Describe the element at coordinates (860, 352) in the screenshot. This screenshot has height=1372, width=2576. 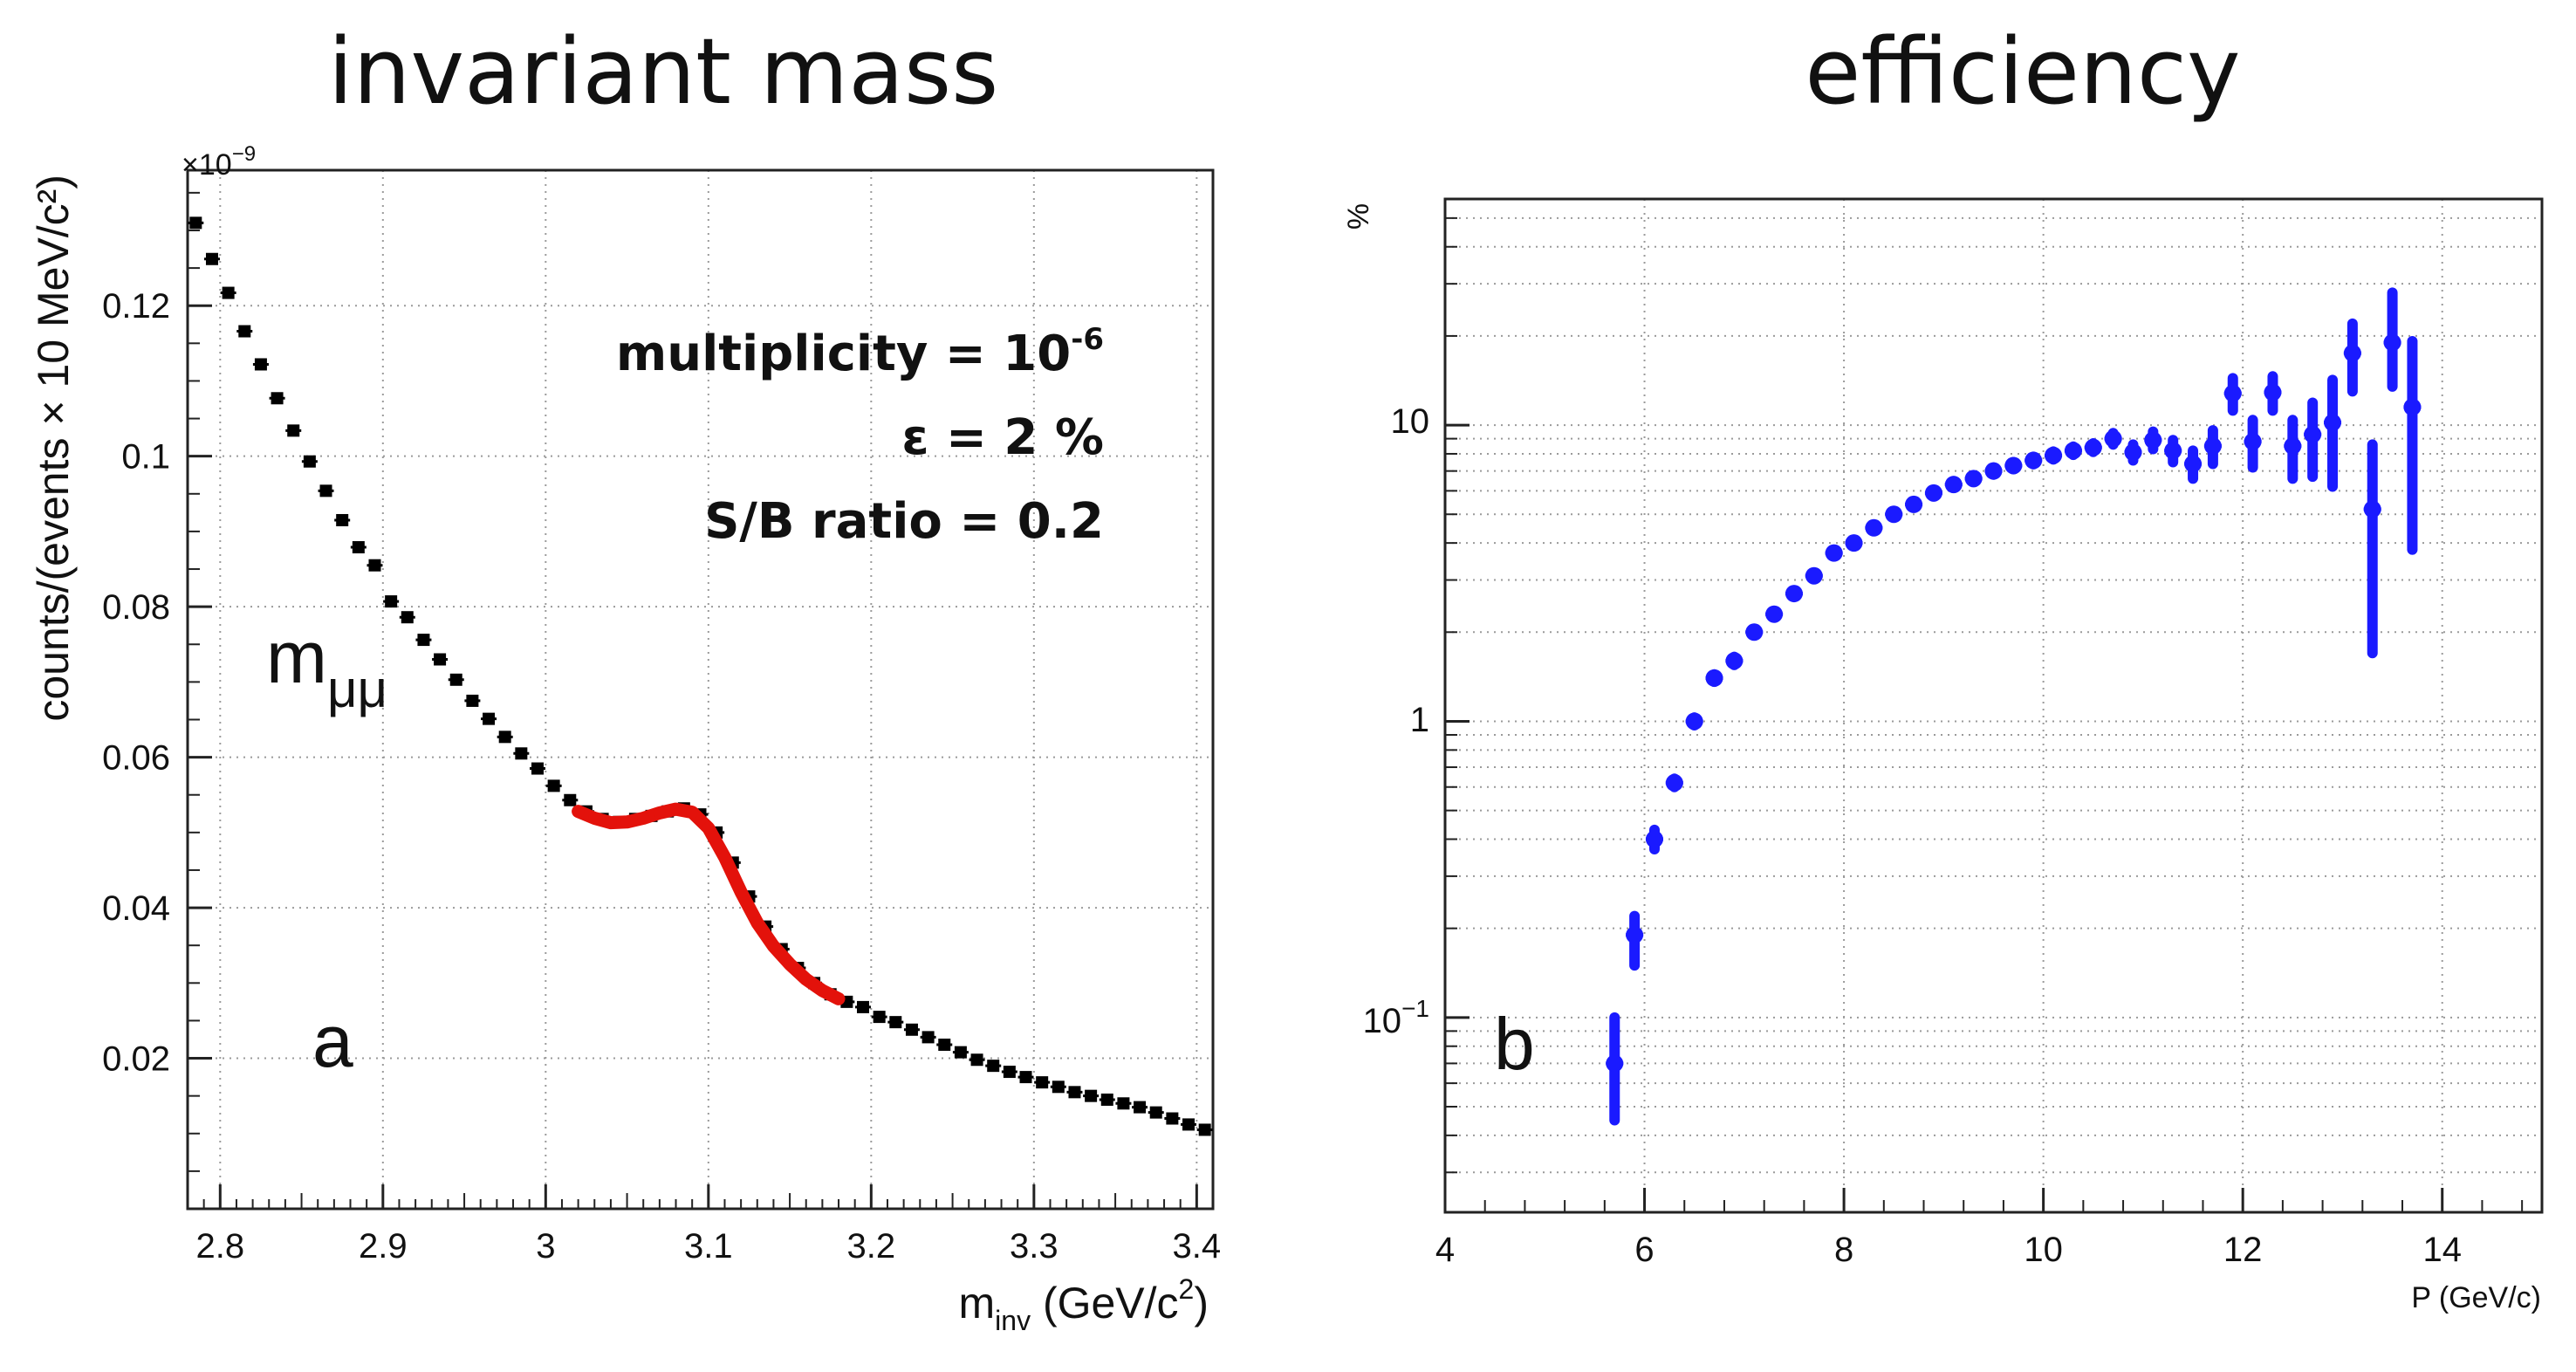
I see `annotation-multiplicity: multiplicity = 10-6` at that location.